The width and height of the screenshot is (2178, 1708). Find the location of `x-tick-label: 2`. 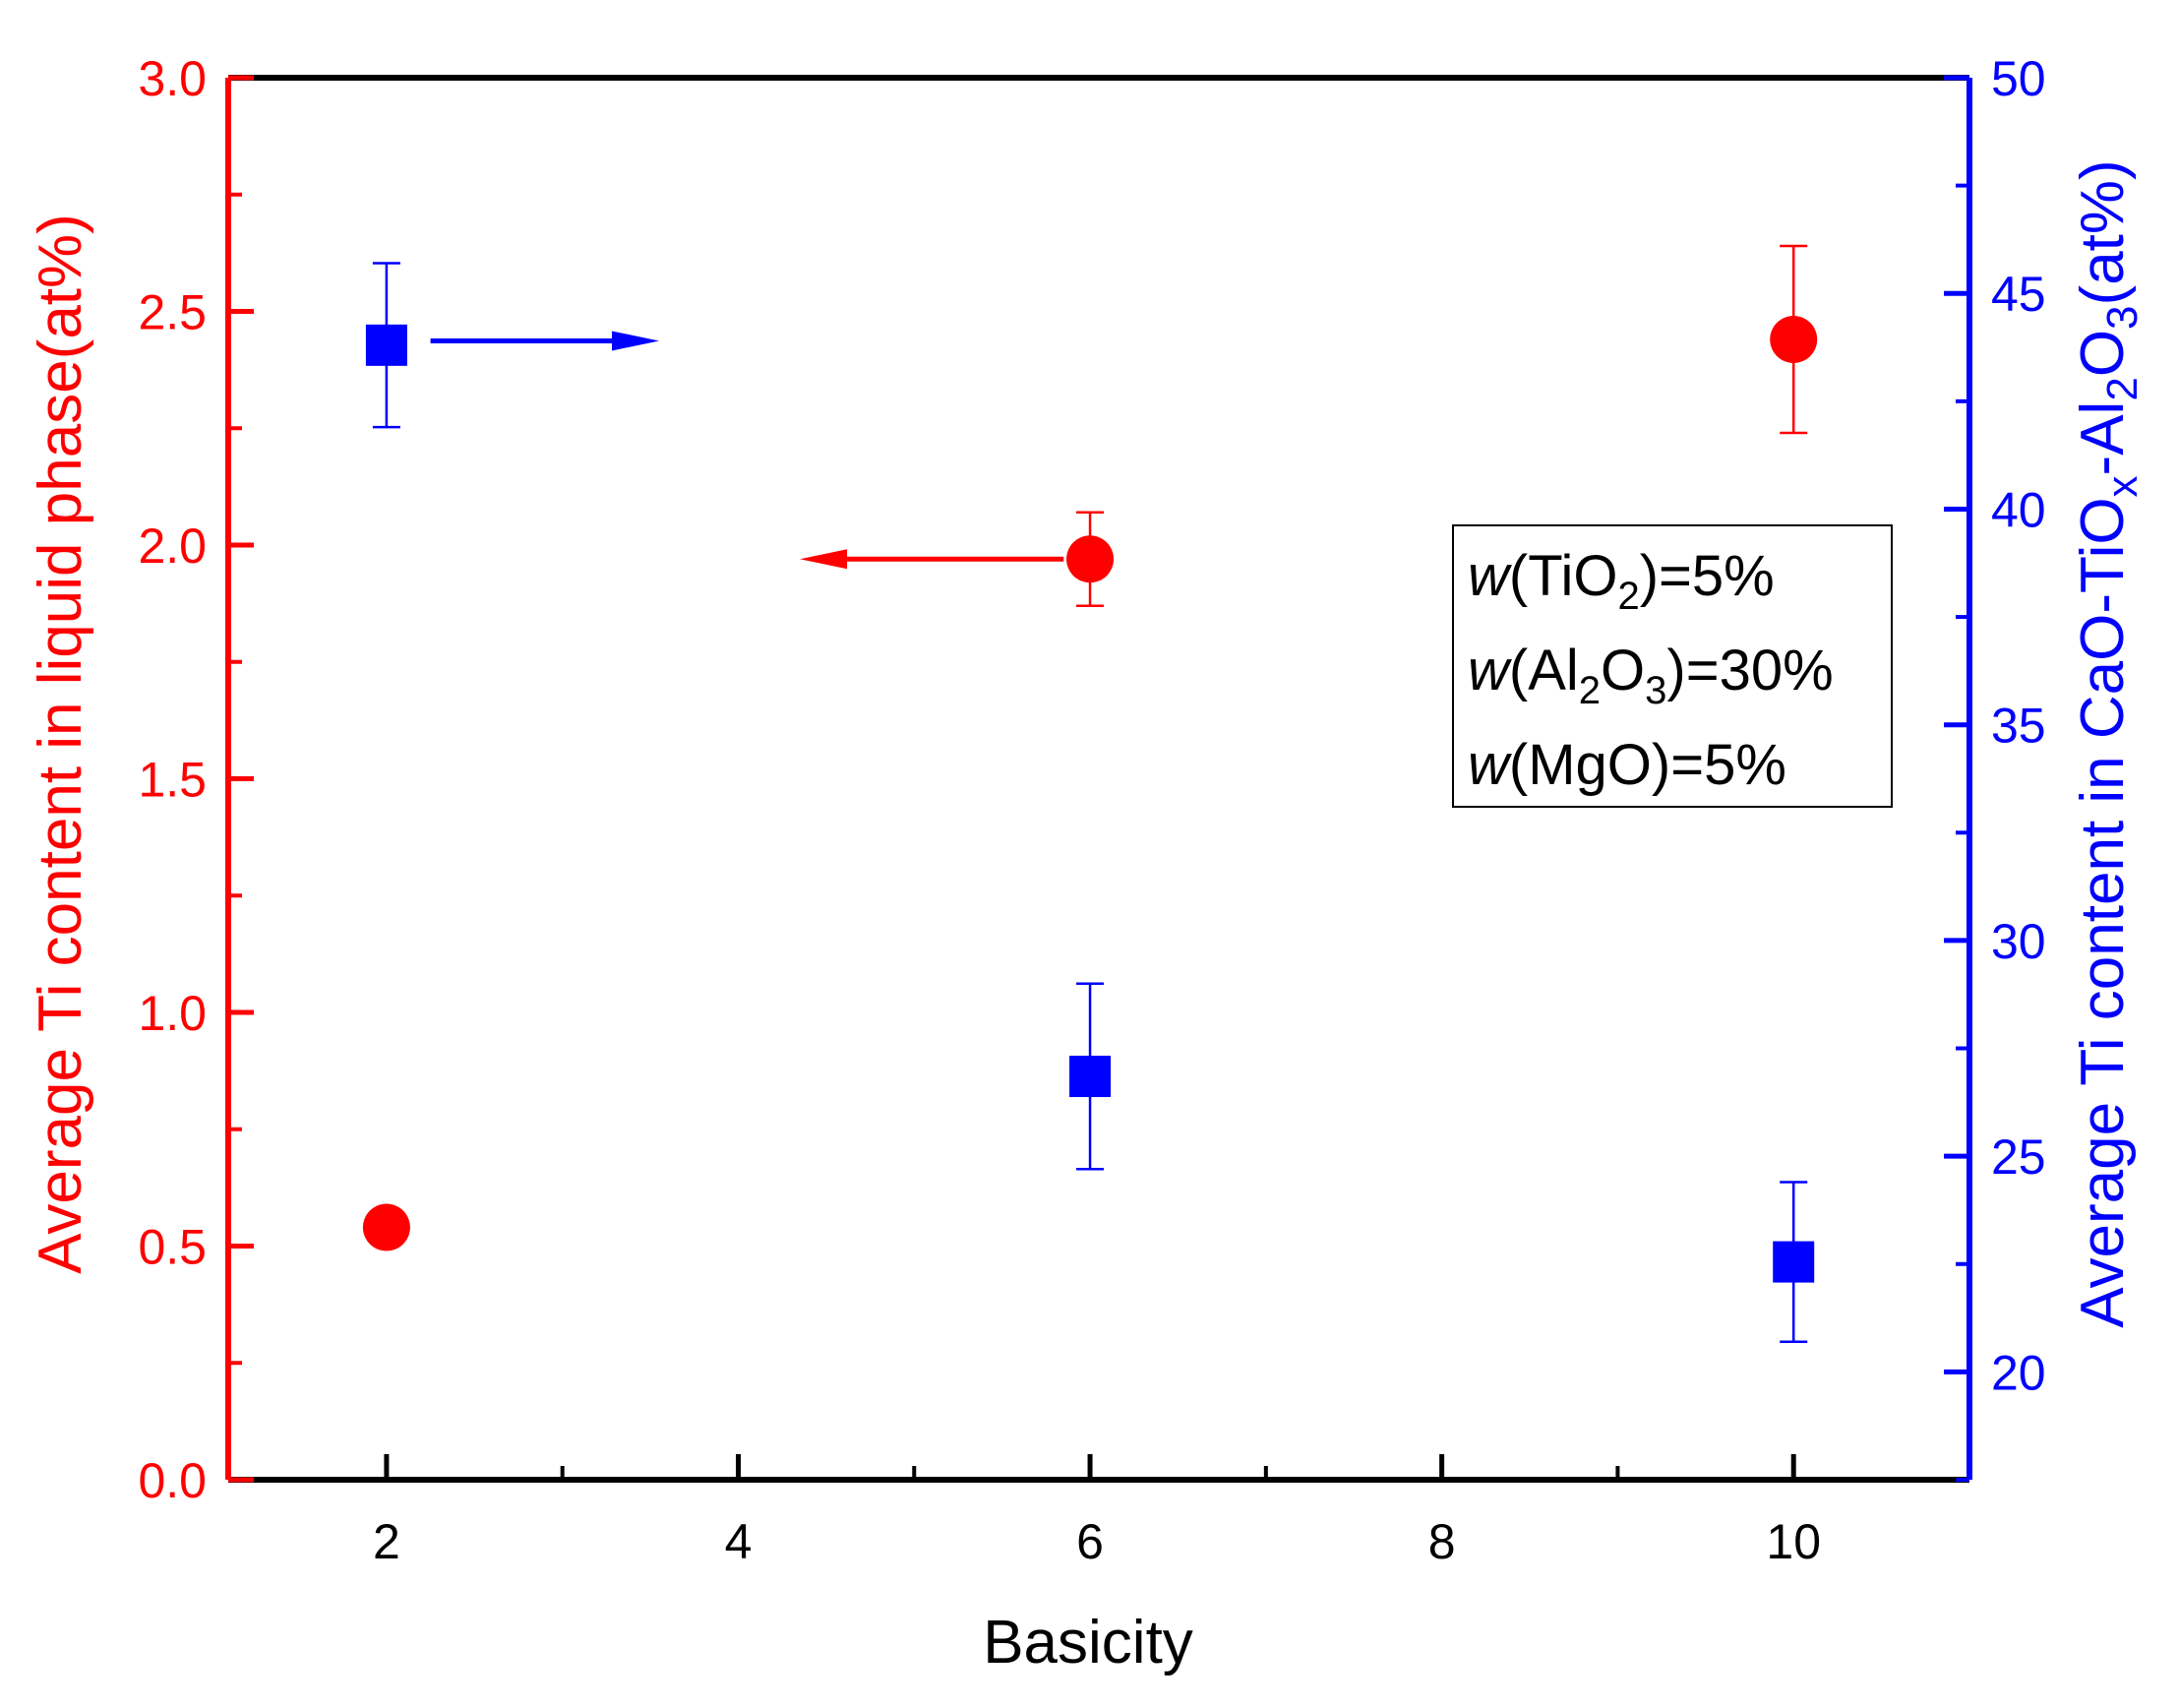

x-tick-label: 2 is located at coordinates (386, 1541).